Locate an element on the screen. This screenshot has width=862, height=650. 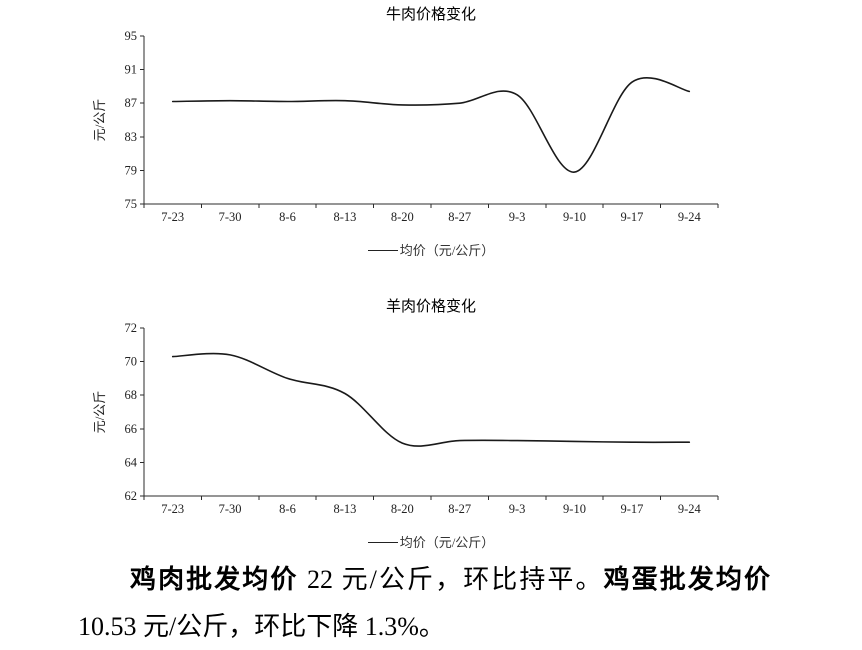
y-tick-label: 87 is located at coordinates (131, 103).